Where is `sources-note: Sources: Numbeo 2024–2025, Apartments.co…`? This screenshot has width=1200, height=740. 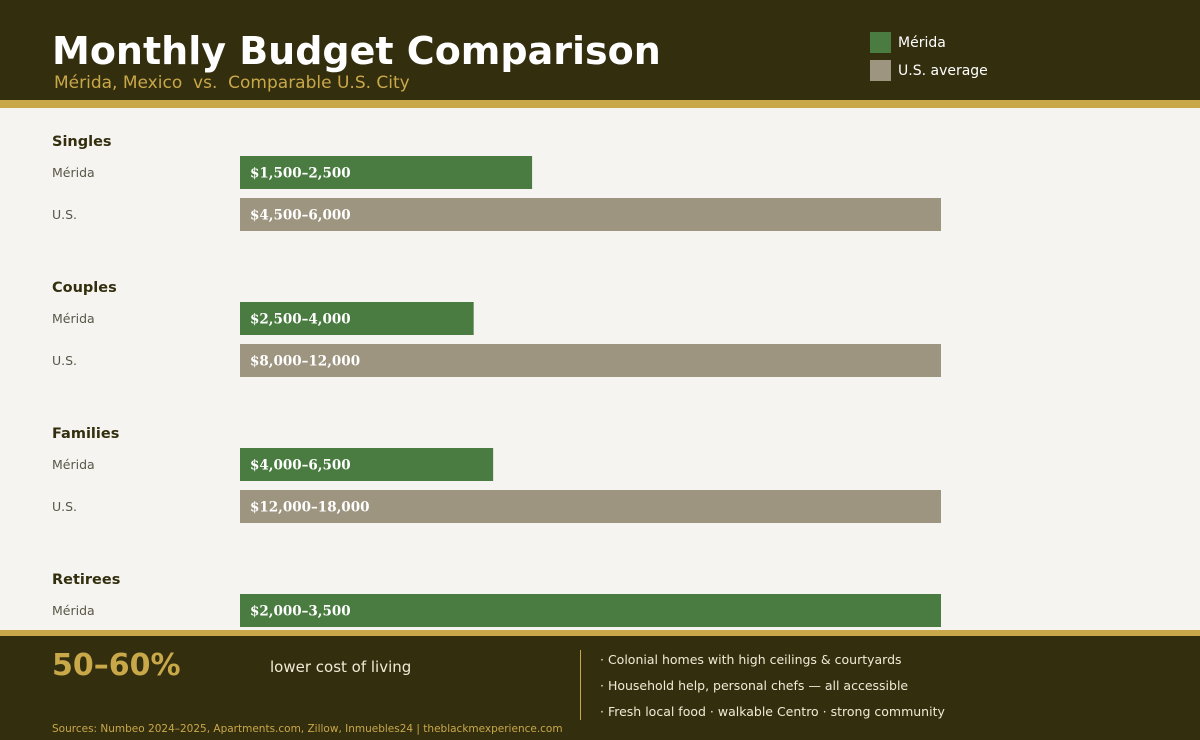 sources-note: Sources: Numbeo 2024–2025, Apartments.co… is located at coordinates (307, 729).